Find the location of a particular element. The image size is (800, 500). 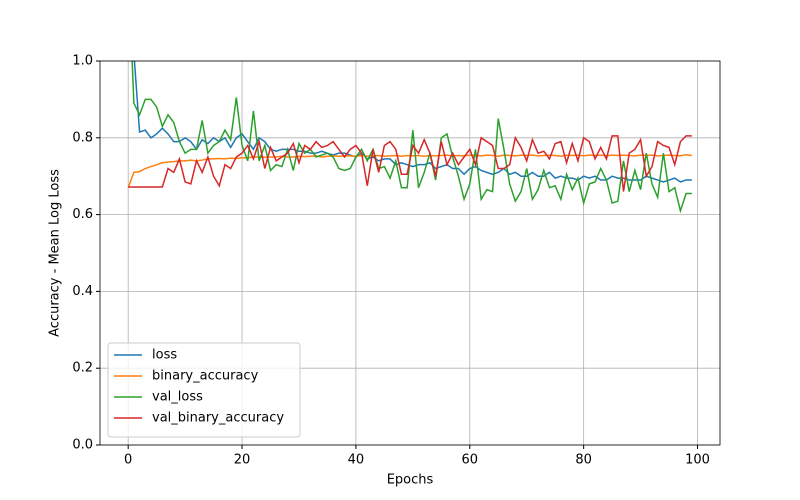

y-axis-label: Accuracy - Mean Log Loss is located at coordinates (55, 253).